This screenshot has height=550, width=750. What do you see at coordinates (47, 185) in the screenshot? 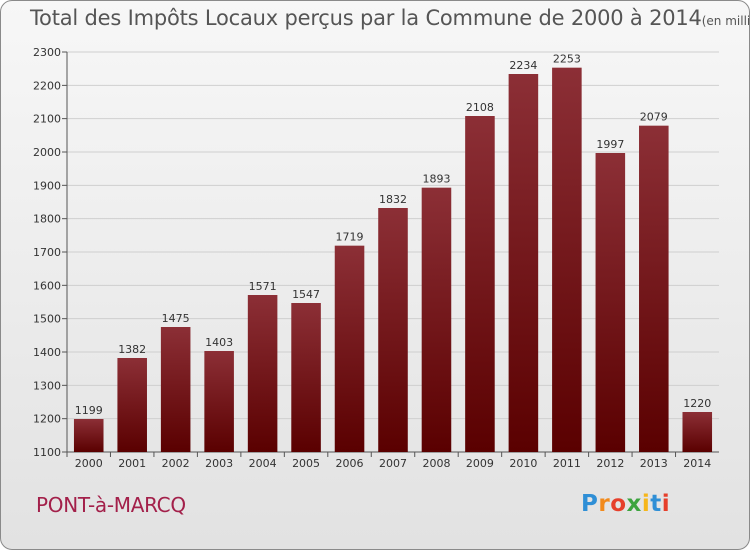
I see `y-tick-label: 1900` at bounding box center [47, 185].